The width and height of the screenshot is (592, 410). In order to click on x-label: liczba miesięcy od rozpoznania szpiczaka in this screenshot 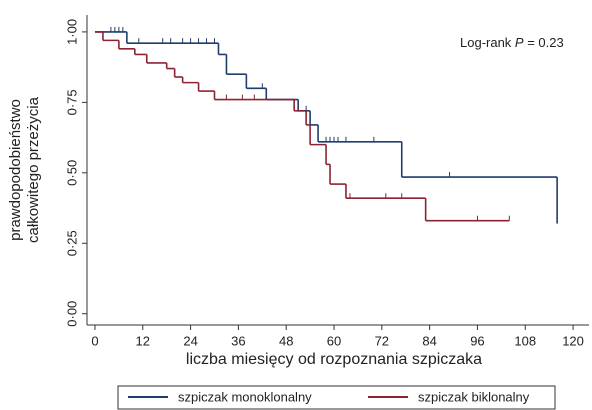, I will do `click(334, 359)`.